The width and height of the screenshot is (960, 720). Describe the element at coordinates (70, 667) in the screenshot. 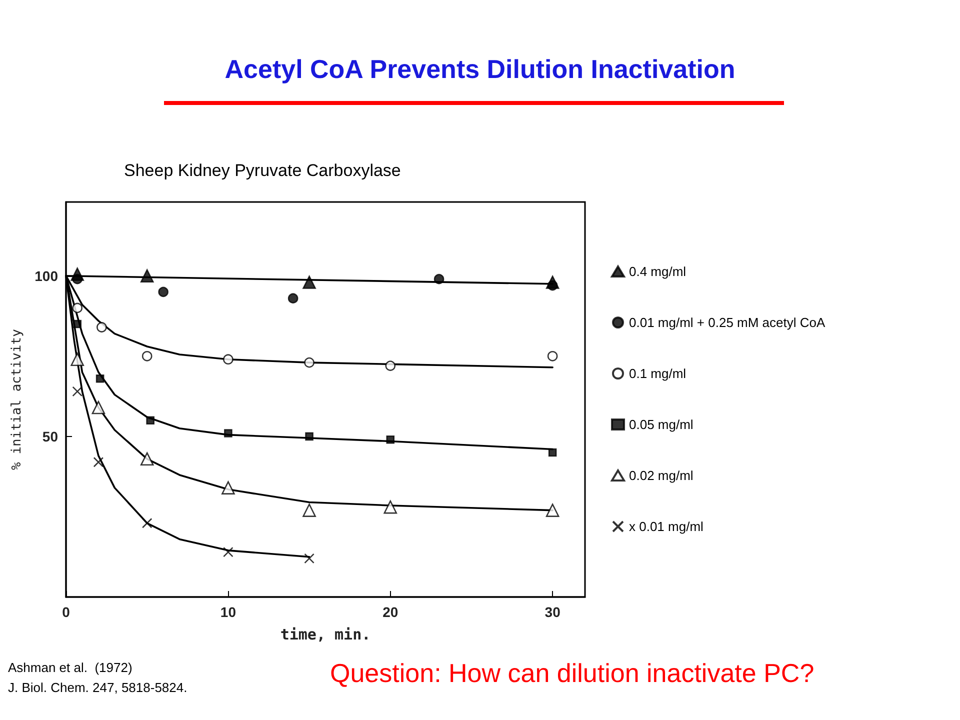

I see `text: Ashman et al. (1972)` at that location.